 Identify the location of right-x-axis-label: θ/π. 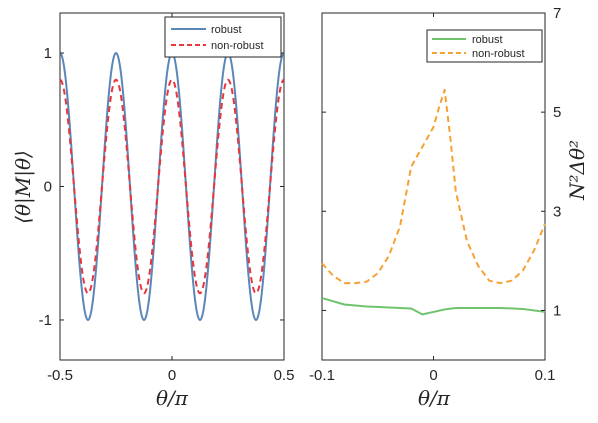
(434, 398).